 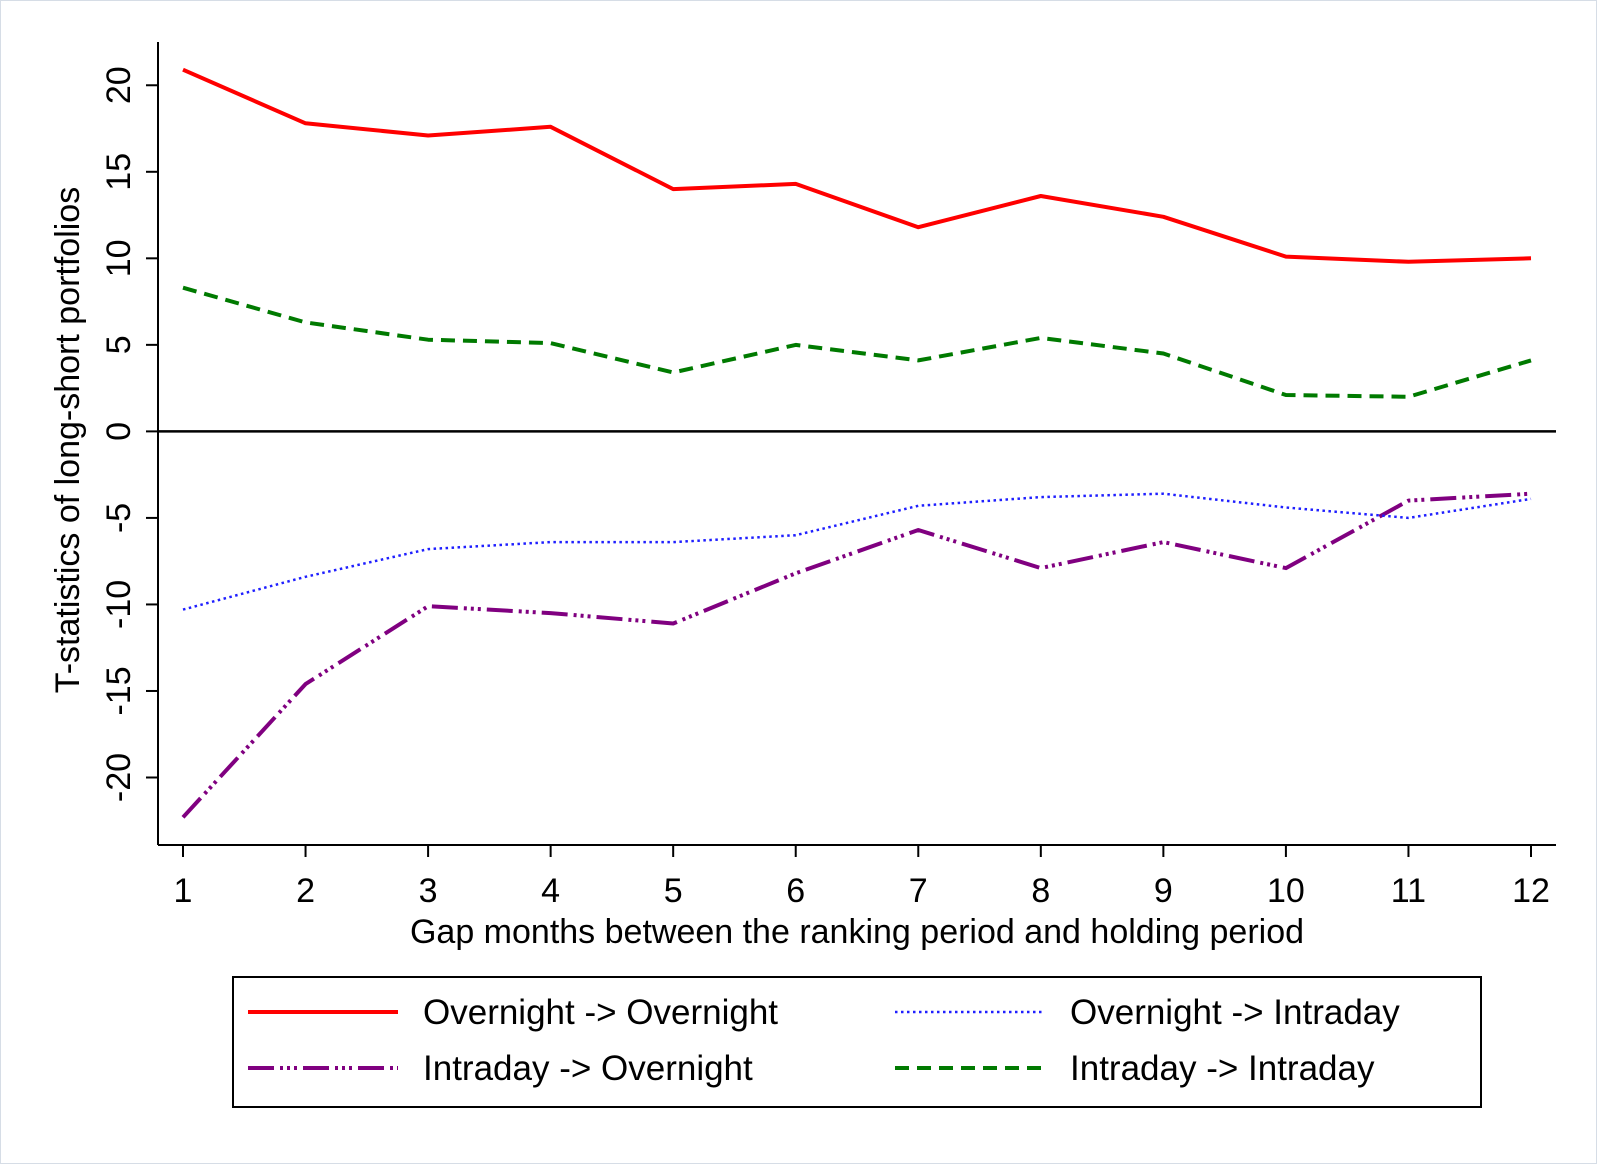 I want to click on y-ticks: 20 15 10 5 0 -5 -10 -15 -20, so click(x=129, y=434).